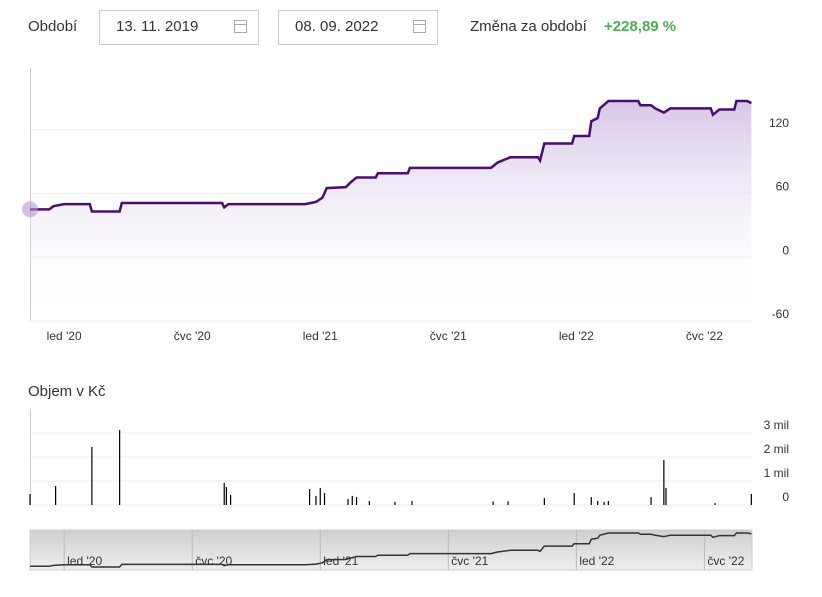 Image resolution: width=822 pixels, height=597 pixels. I want to click on hover-marker, so click(30, 209).